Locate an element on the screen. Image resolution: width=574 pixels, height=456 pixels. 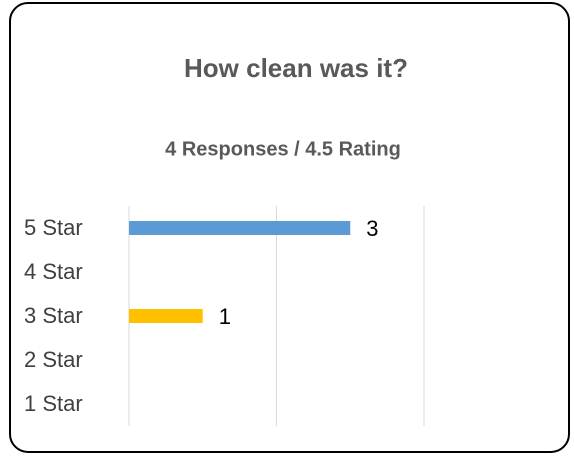
y-tick-label: 5 Star is located at coordinates (53, 227).